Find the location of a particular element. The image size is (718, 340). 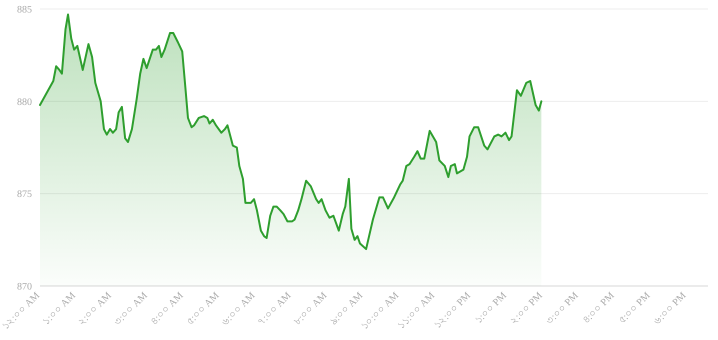

x-tick-label: ২:০০ PM is located at coordinates (526, 308).